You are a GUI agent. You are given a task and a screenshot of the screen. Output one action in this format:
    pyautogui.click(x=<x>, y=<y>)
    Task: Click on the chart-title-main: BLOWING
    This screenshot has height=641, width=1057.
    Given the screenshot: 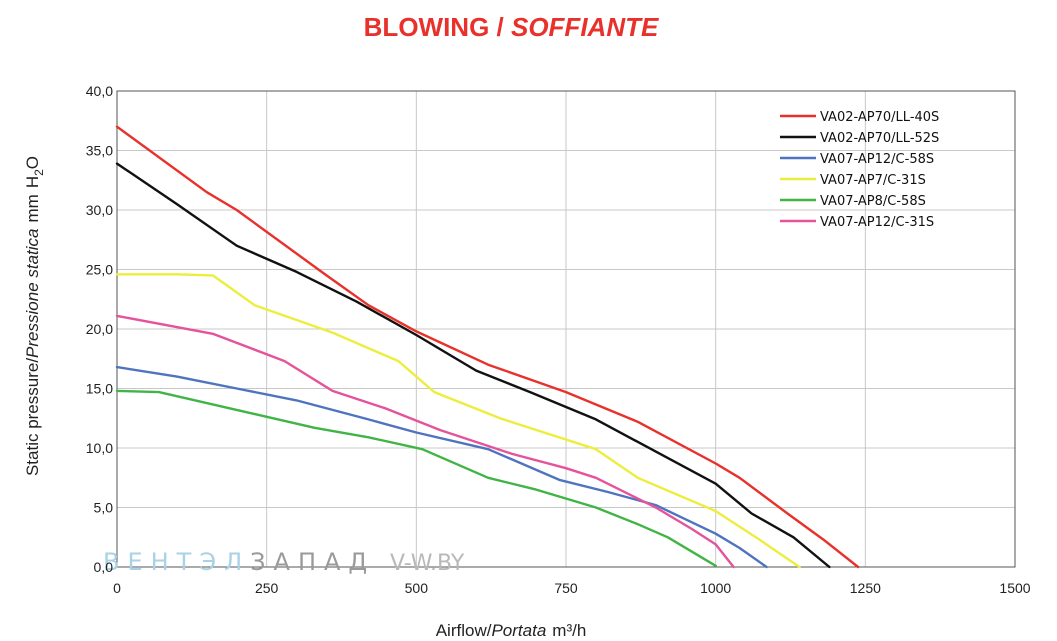 What is the action you would take?
    pyautogui.click(x=427, y=27)
    